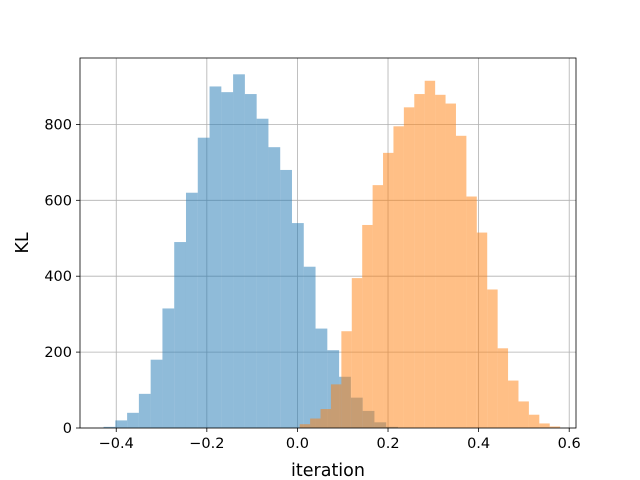 Image resolution: width=640 pixels, height=480 pixels. I want to click on x-tick-label: 0.0, so click(297, 444).